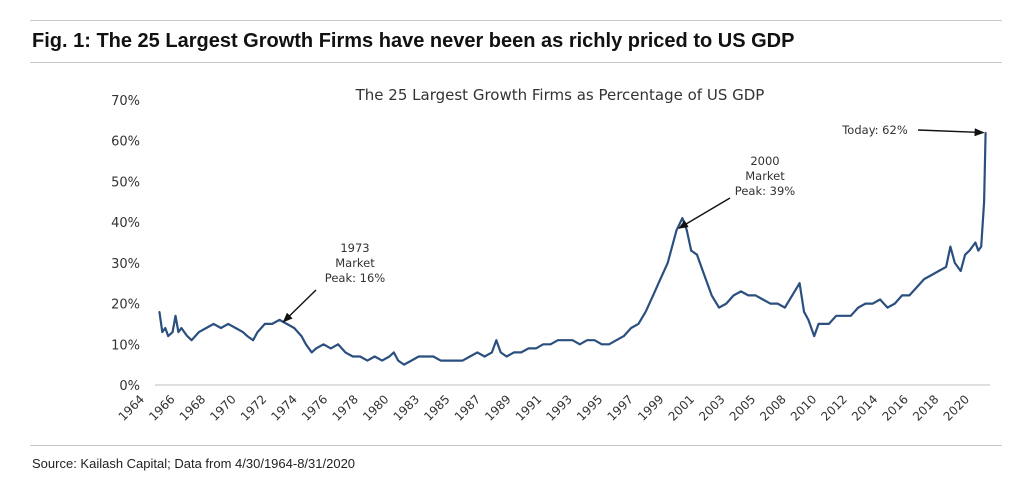 This screenshot has width=1022, height=480. I want to click on y-tick-label: 30%, so click(125, 264).